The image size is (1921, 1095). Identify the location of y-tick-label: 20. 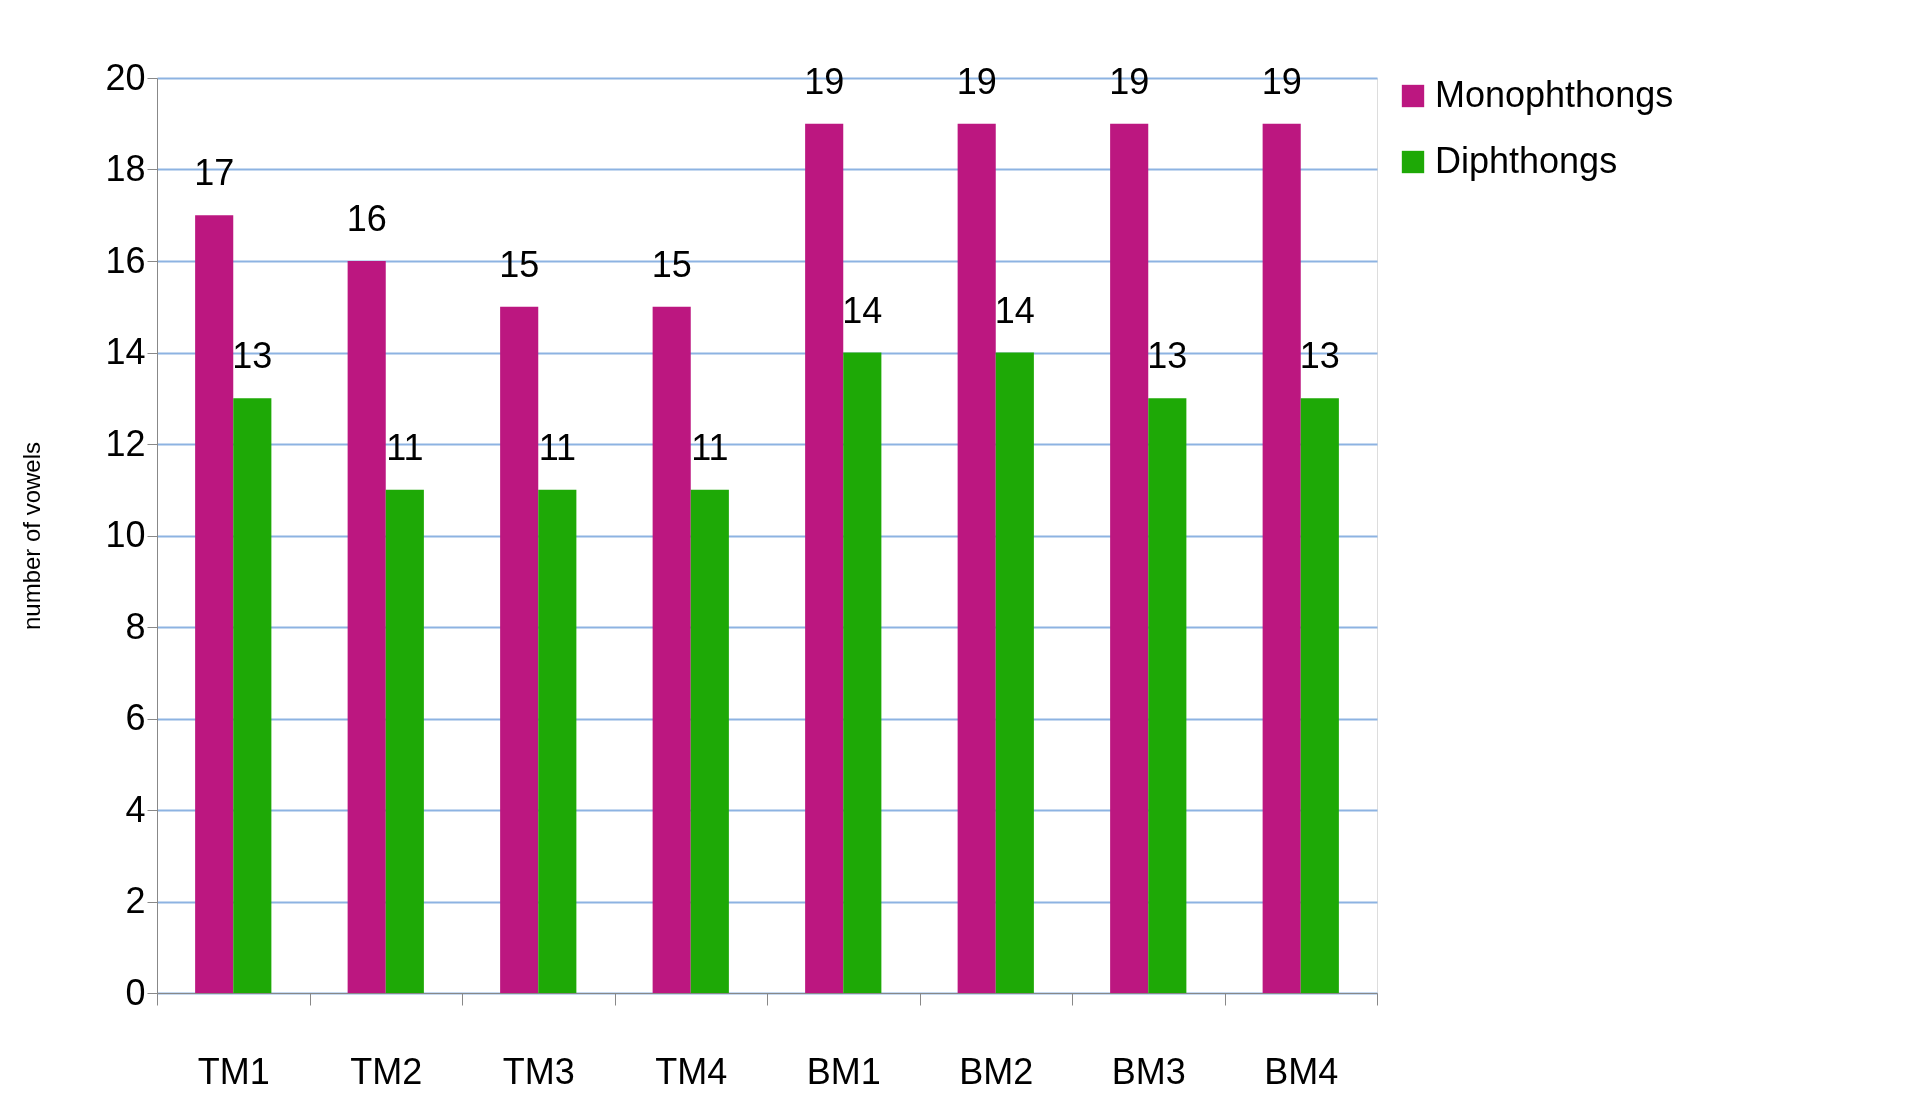
(125, 77).